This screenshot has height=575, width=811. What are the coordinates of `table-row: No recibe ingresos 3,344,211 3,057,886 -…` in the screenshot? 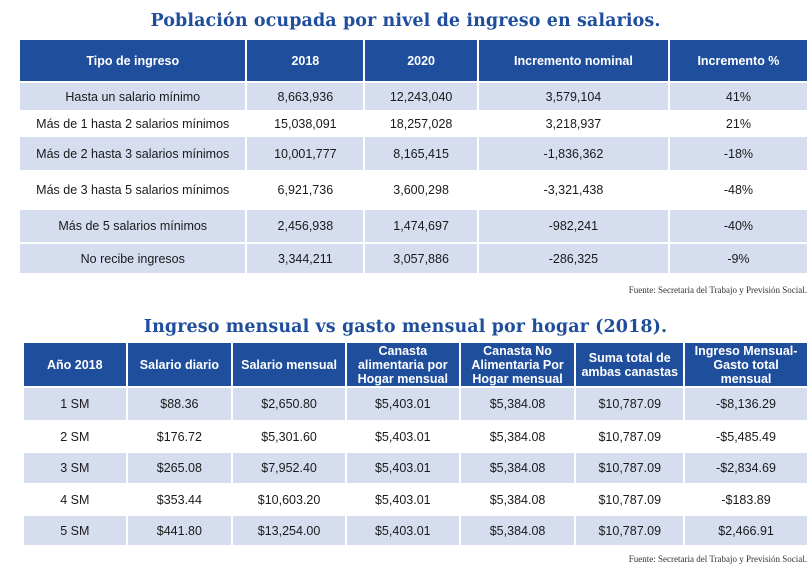 It's located at (413, 259).